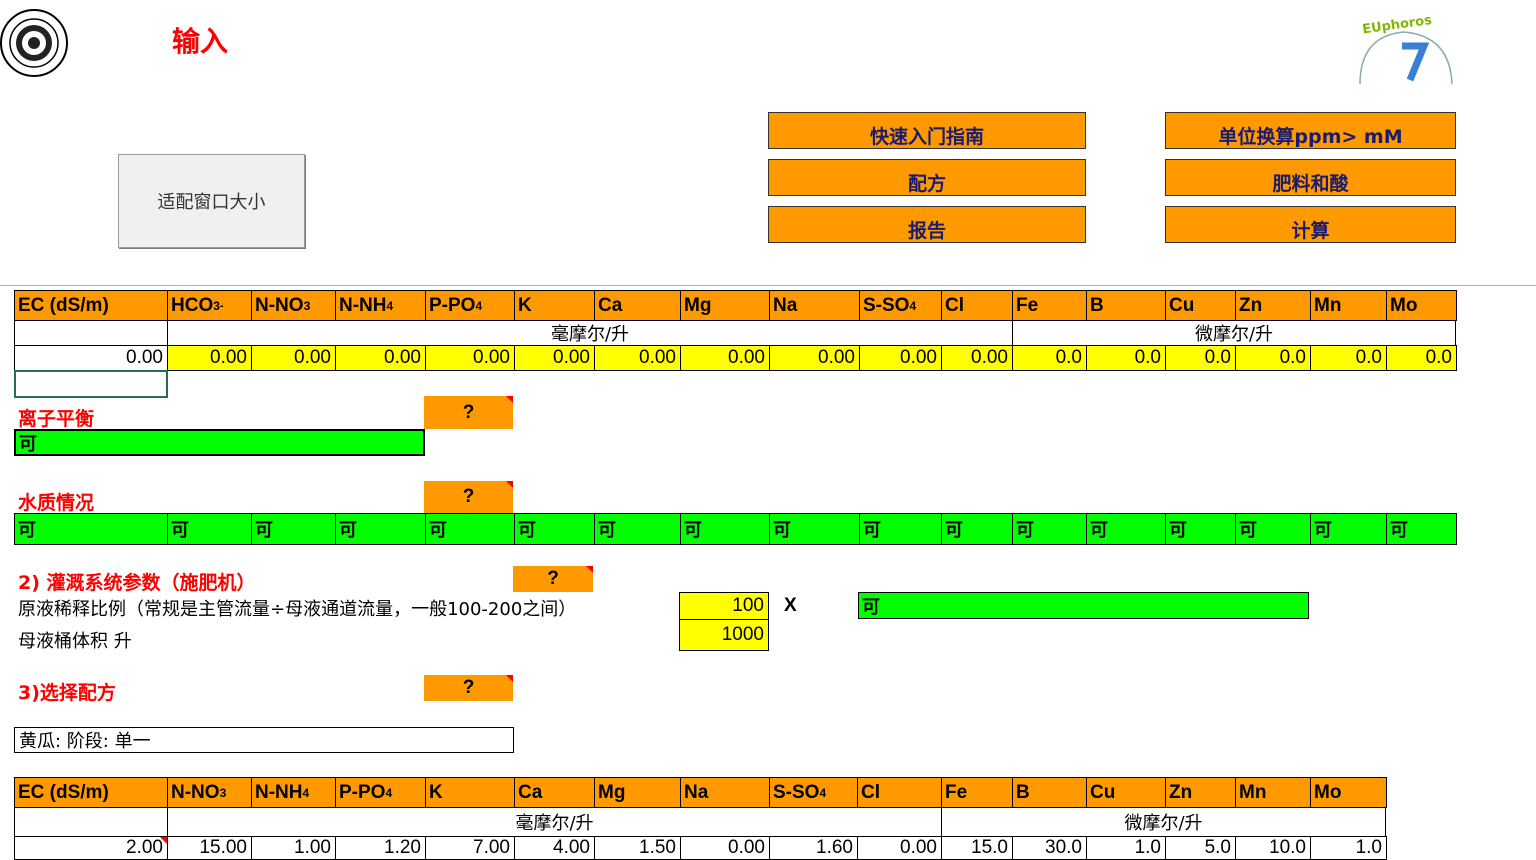 The image size is (1536, 860). Describe the element at coordinates (209, 305) in the screenshot. I see `water-header-cell: HCO 3-` at that location.